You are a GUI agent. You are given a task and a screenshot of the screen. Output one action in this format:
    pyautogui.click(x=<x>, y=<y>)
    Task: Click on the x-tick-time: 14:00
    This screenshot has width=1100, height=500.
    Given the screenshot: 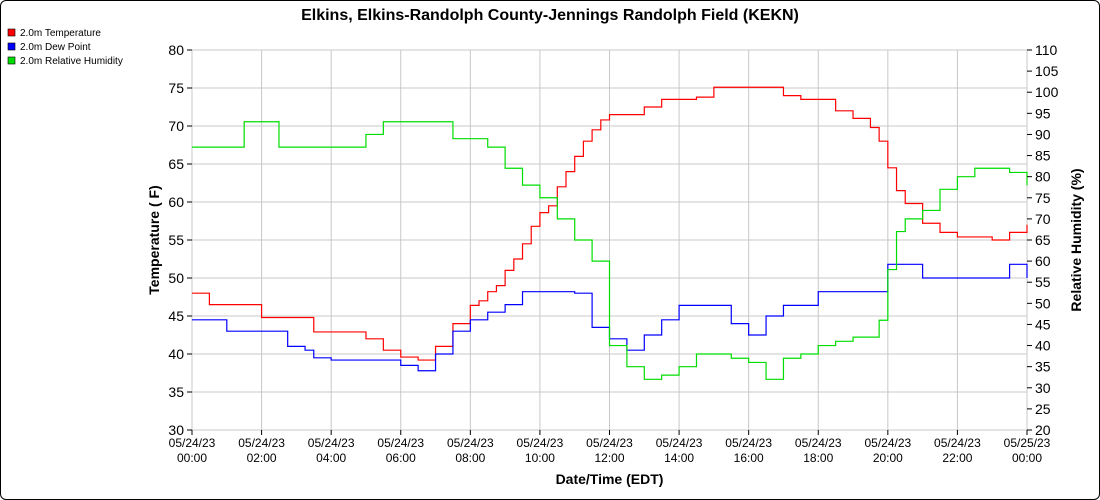 What is the action you would take?
    pyautogui.click(x=679, y=458)
    